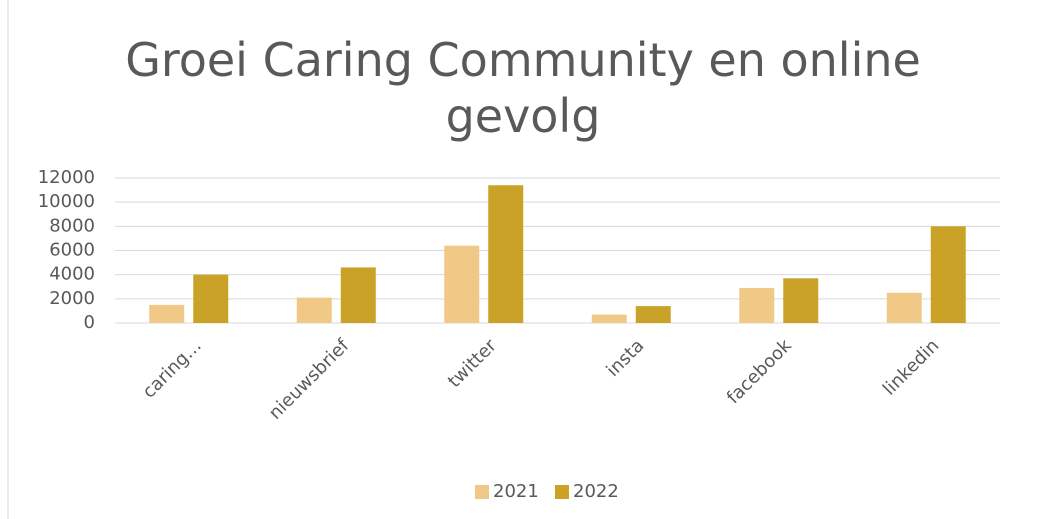 The image size is (1046, 519). I want to click on y-tick-label: 0, so click(89, 322).